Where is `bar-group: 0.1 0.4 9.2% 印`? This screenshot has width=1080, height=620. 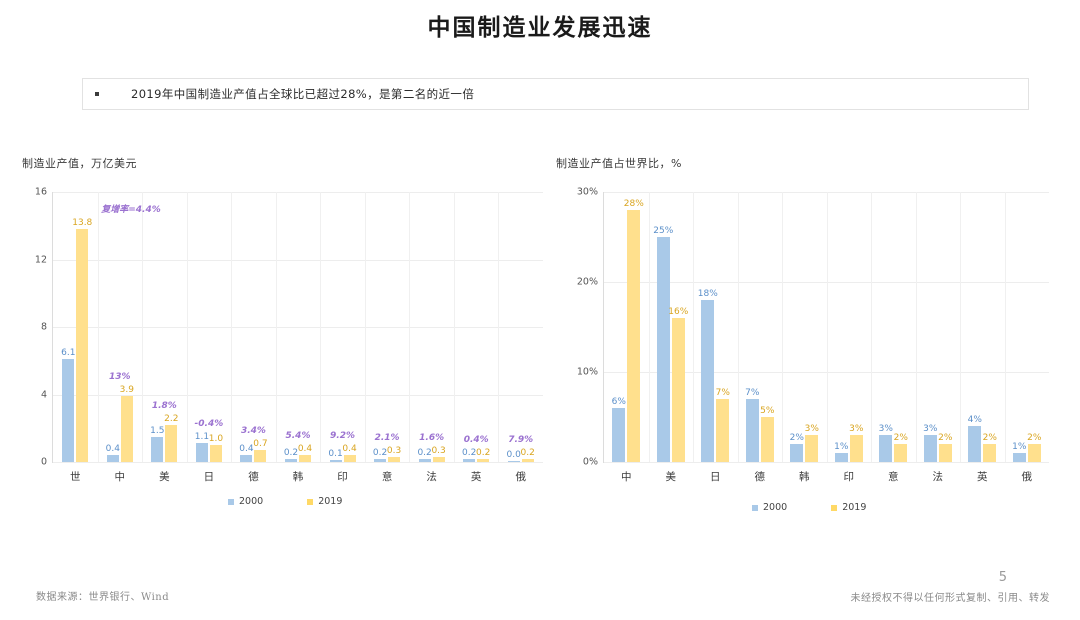 bar-group: 0.1 0.4 9.2% 印 is located at coordinates (342, 337).